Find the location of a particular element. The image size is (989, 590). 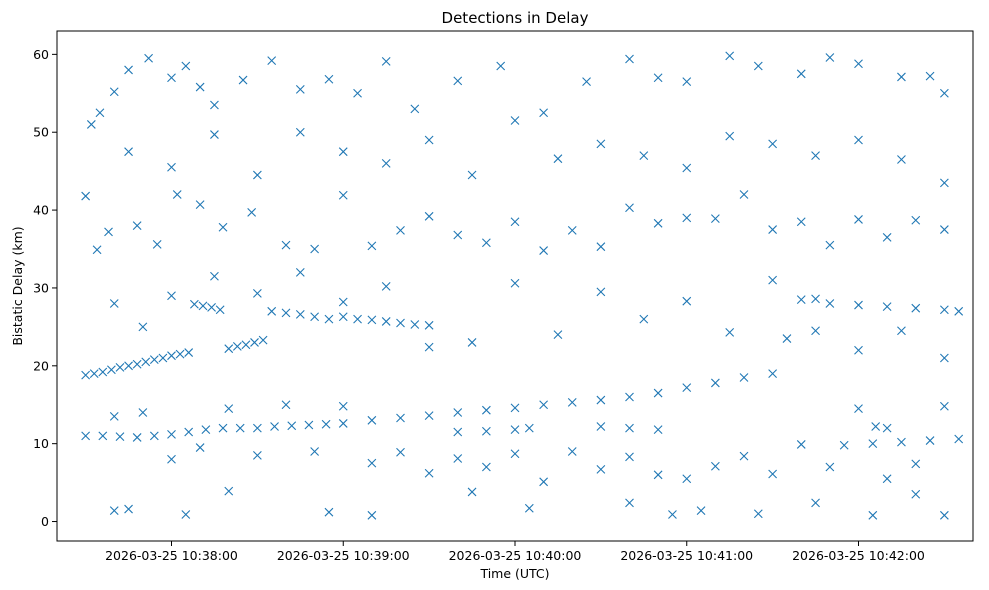

y-axis-label: Bistatic Delay (km) is located at coordinates (17, 285).